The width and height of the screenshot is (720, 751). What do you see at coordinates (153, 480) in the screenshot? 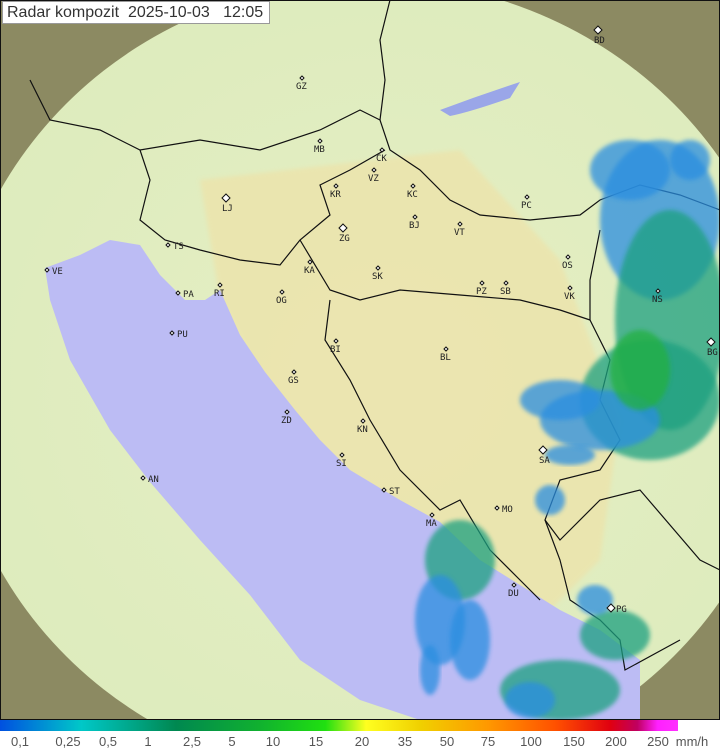
I see `city-label: AN` at bounding box center [153, 480].